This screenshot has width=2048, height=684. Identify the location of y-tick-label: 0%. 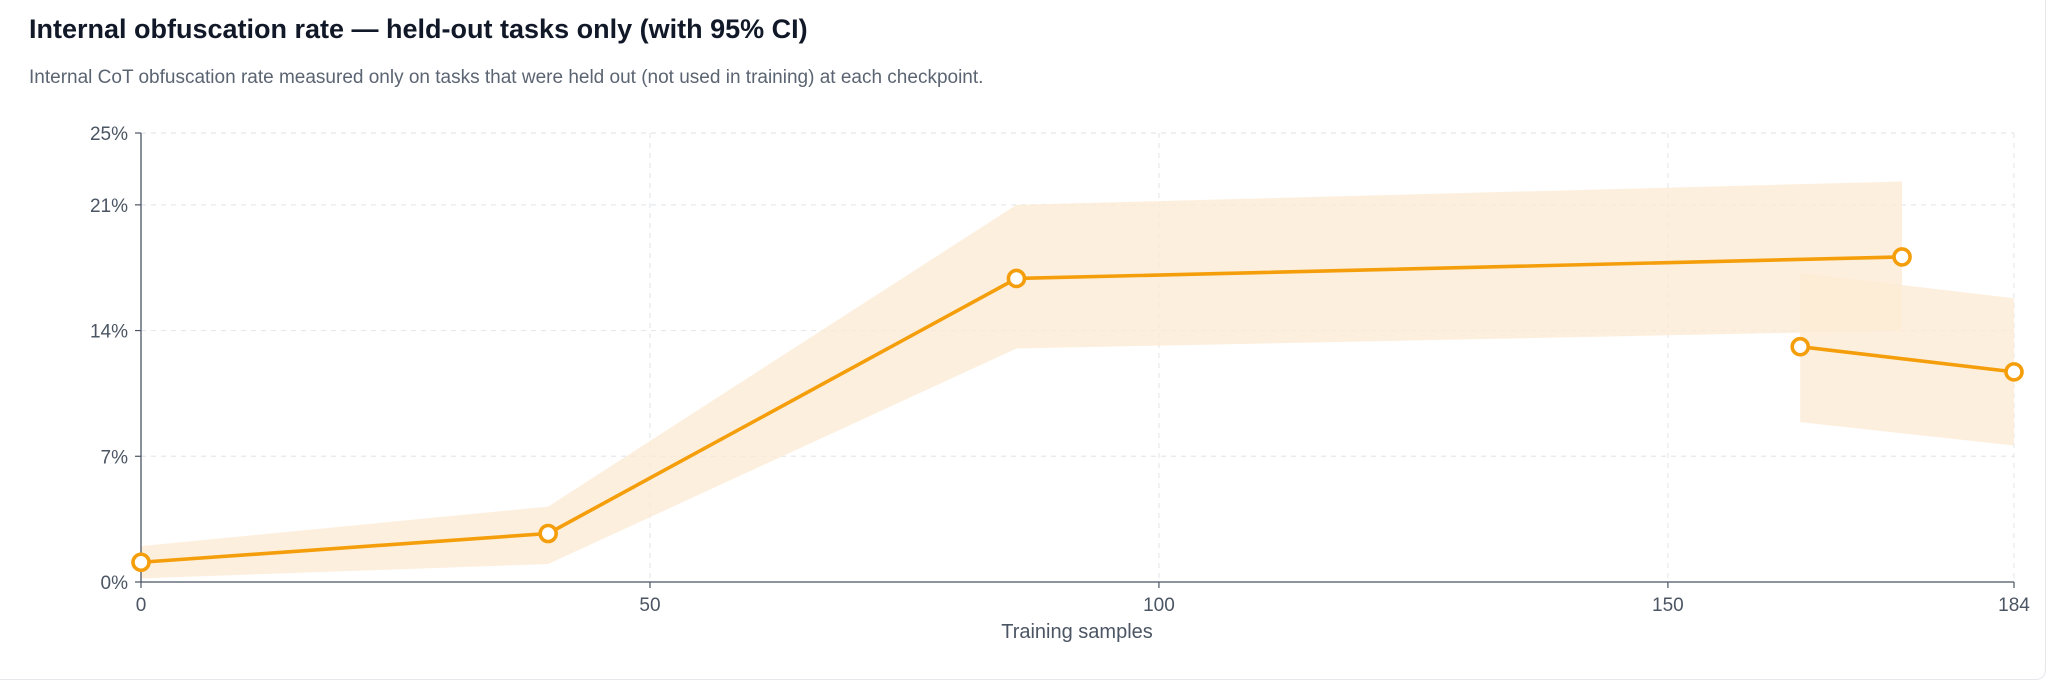
(115, 583).